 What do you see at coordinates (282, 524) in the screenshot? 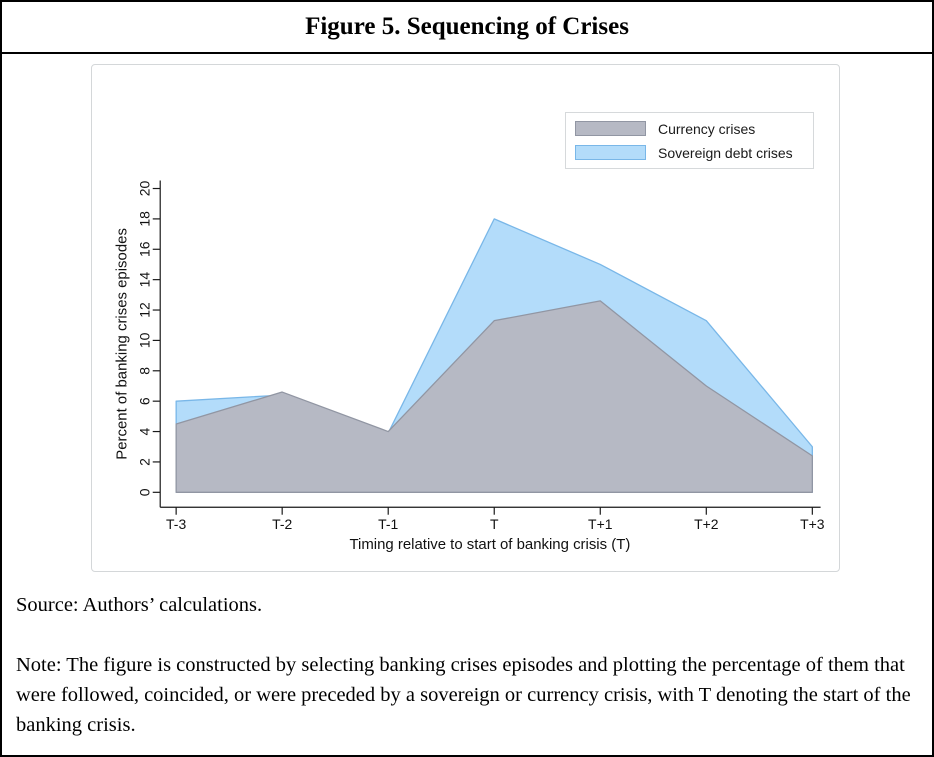
I see `x-tick-label: T-2` at bounding box center [282, 524].